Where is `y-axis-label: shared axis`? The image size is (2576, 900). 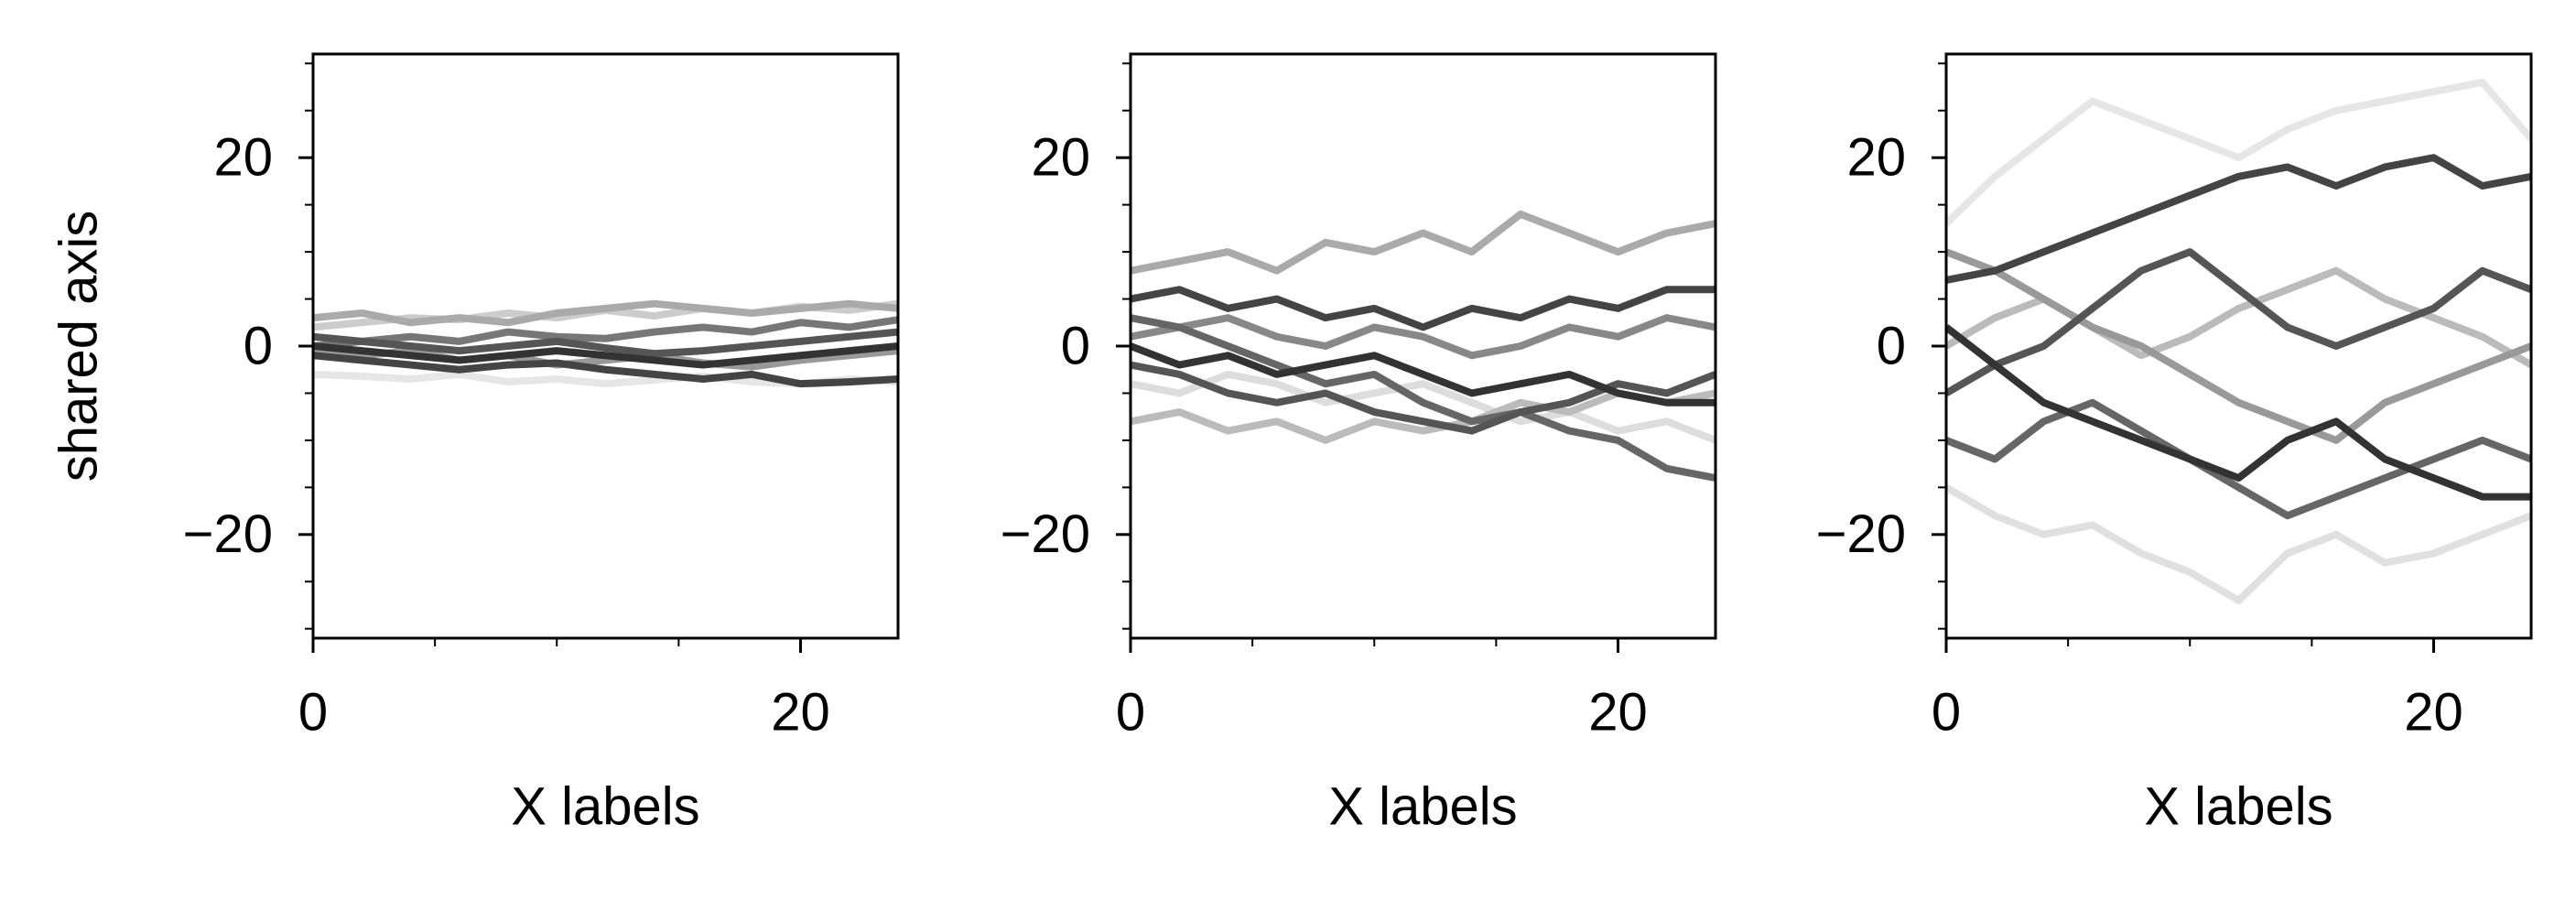 y-axis-label: shared axis is located at coordinates (79, 347).